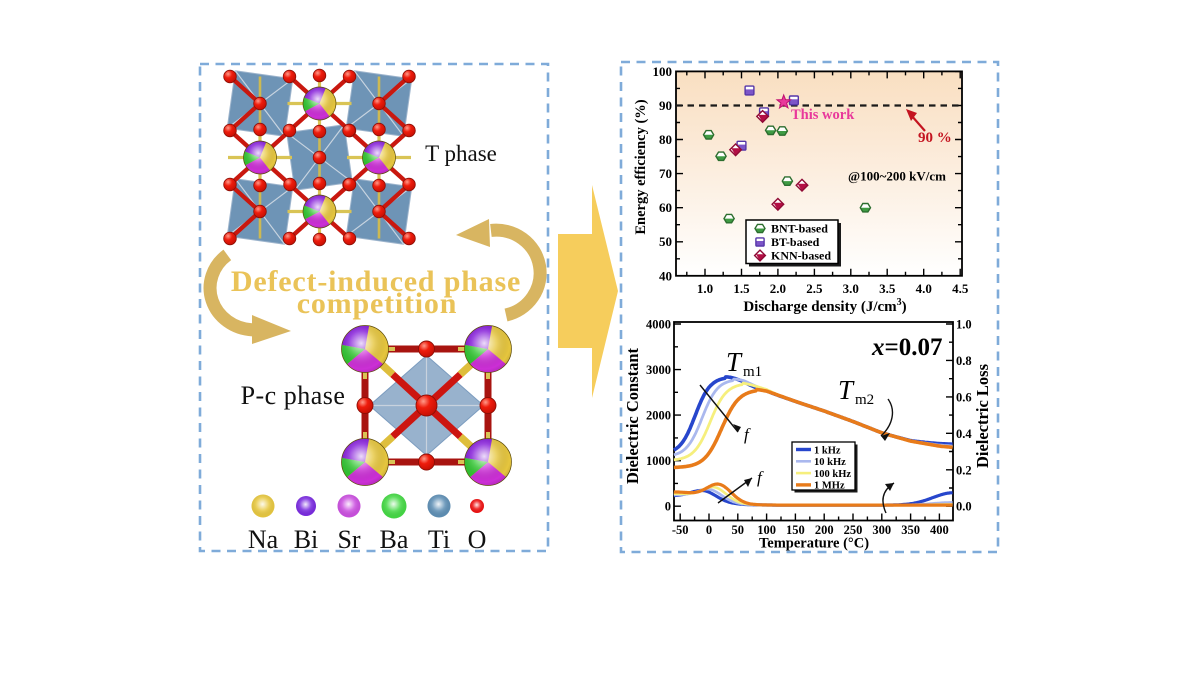 Image resolution: width=1200 pixels, height=675 pixels. What do you see at coordinates (665, 275) in the screenshot?
I see `svg-text: 40` at bounding box center [665, 275].